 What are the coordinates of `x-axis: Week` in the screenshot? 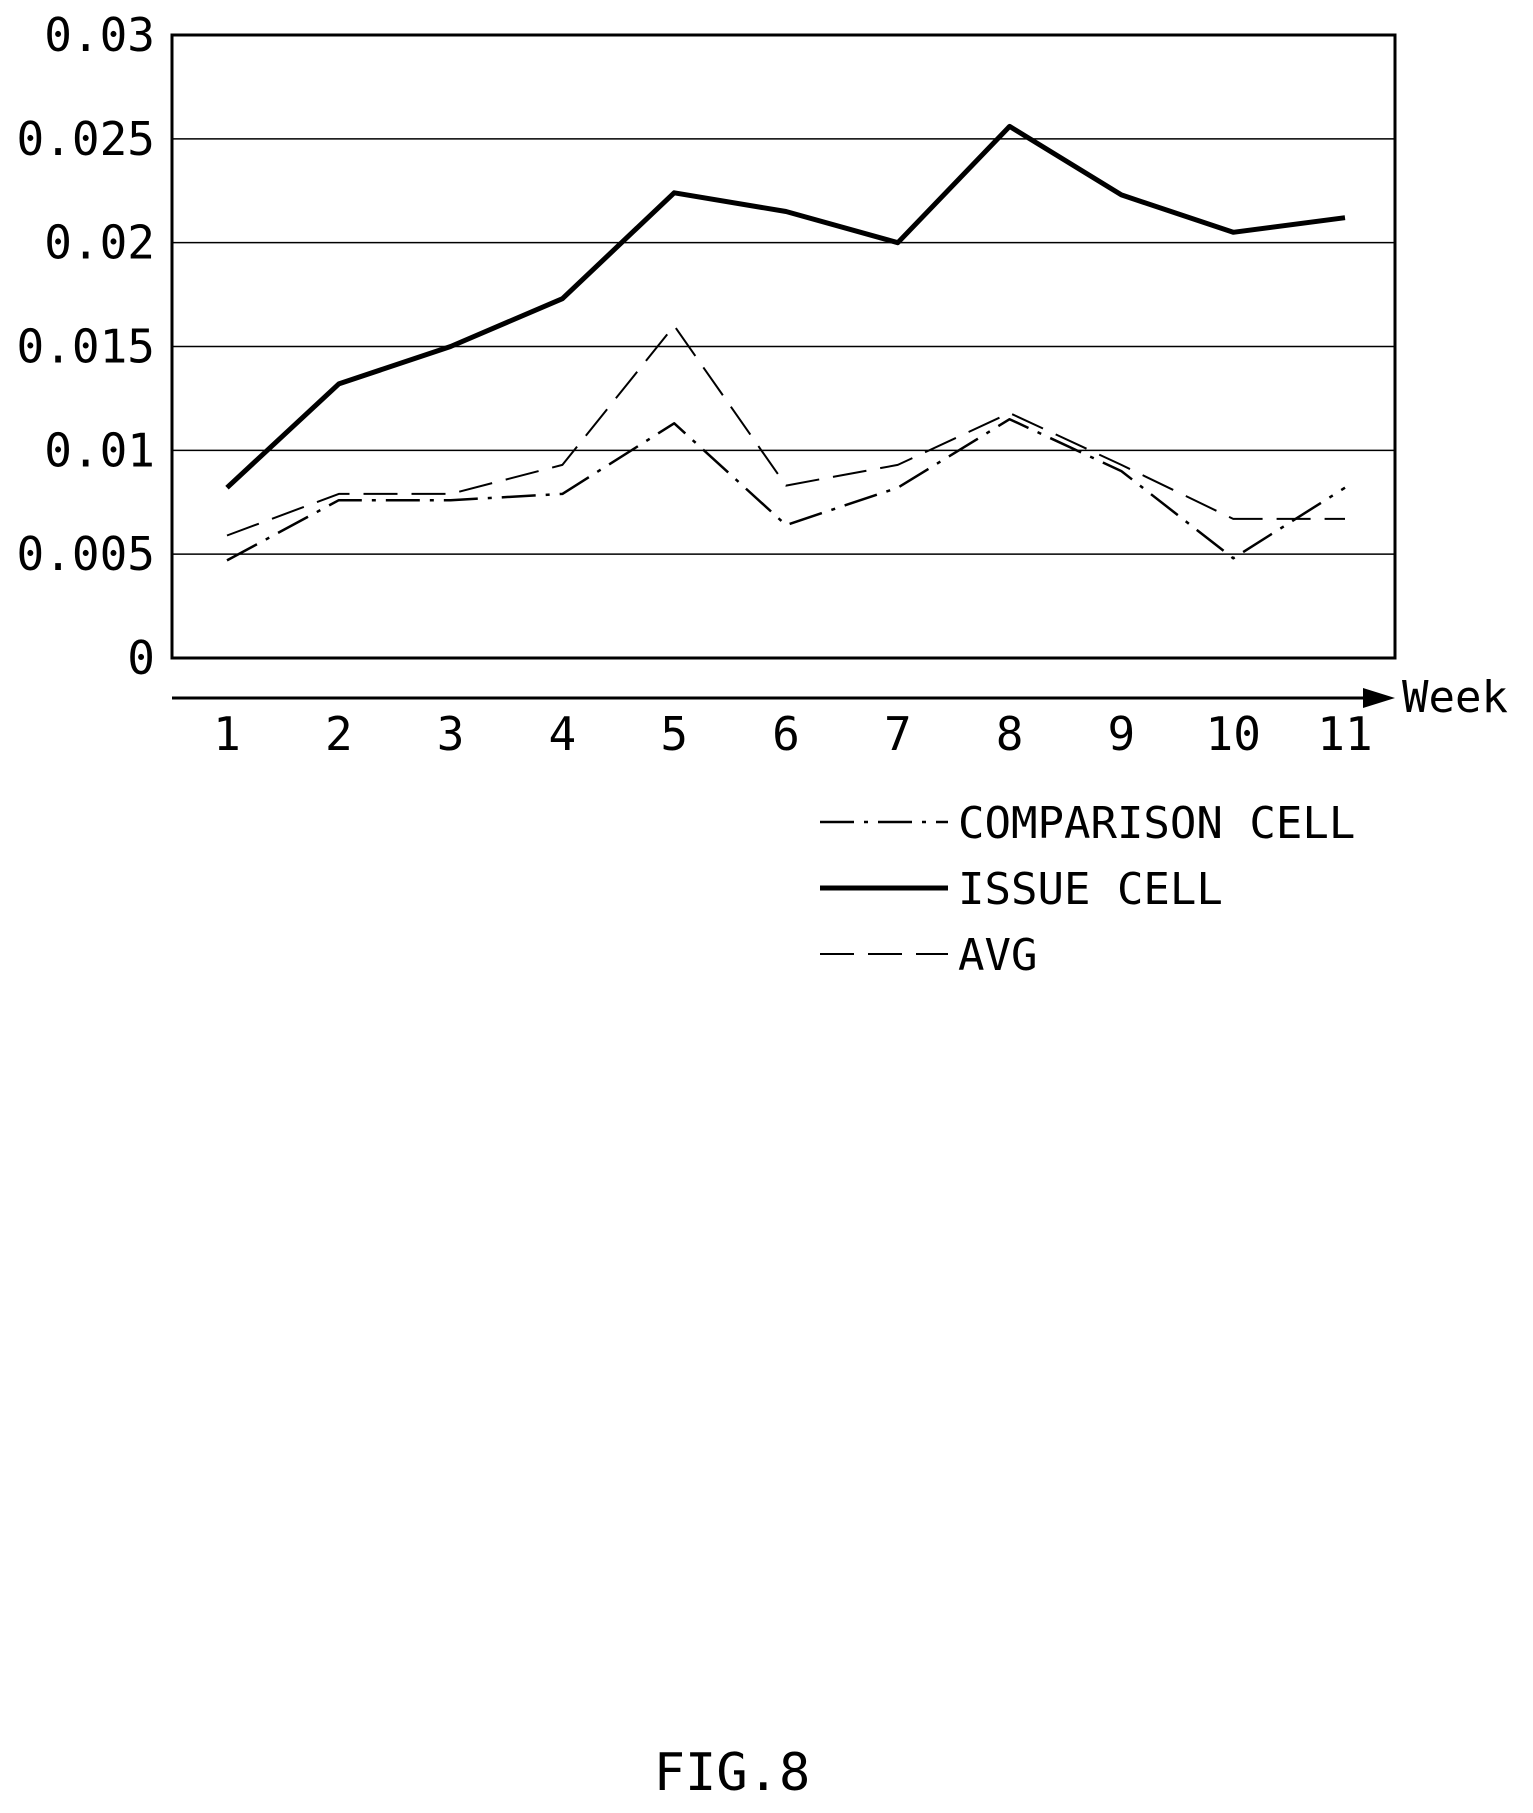 It's located at (840, 697).